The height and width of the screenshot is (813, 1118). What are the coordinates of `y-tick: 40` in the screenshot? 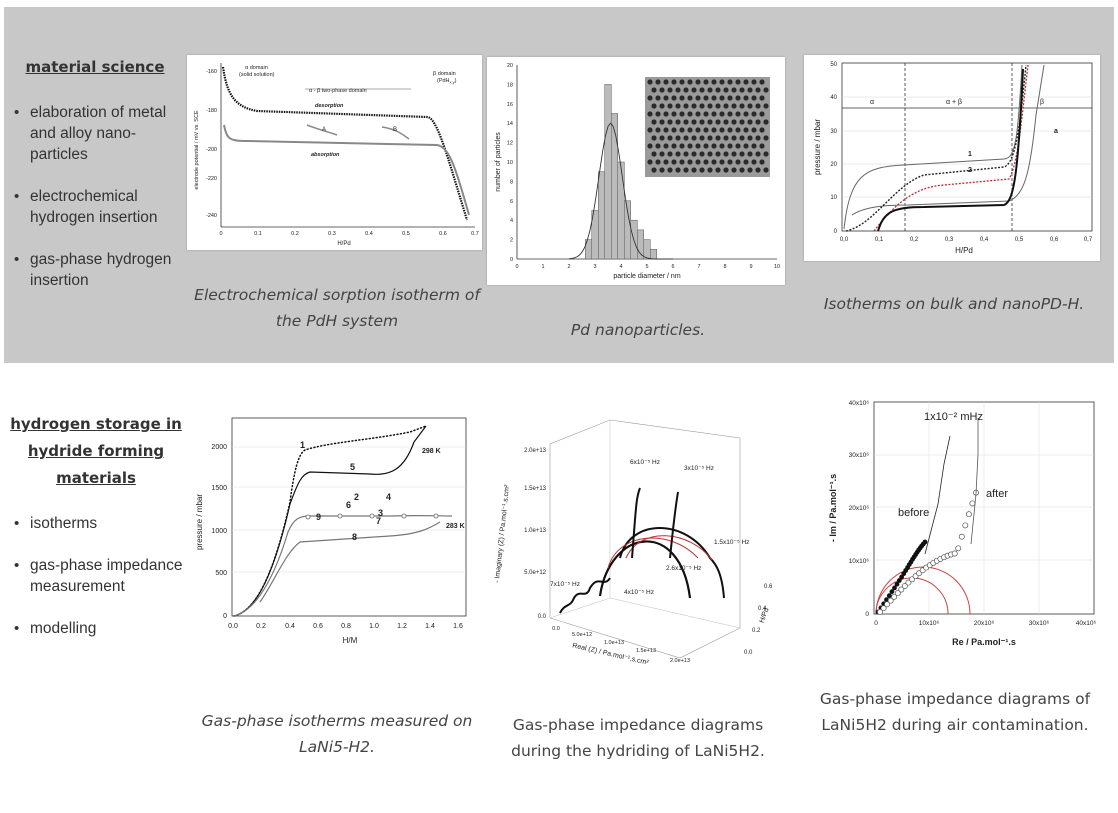 It's located at (833, 98).